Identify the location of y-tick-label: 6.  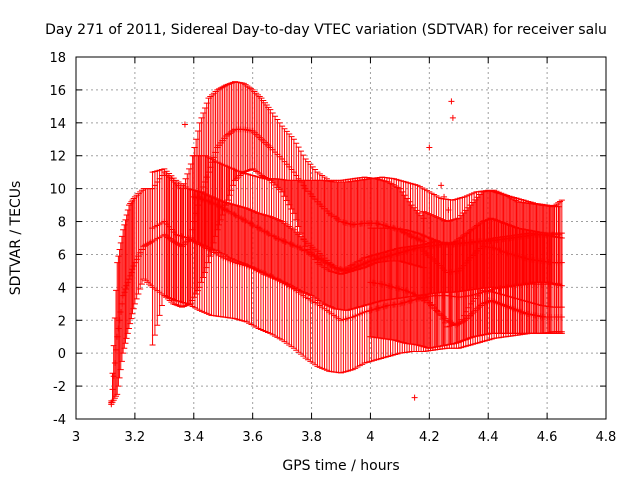
(62, 255).